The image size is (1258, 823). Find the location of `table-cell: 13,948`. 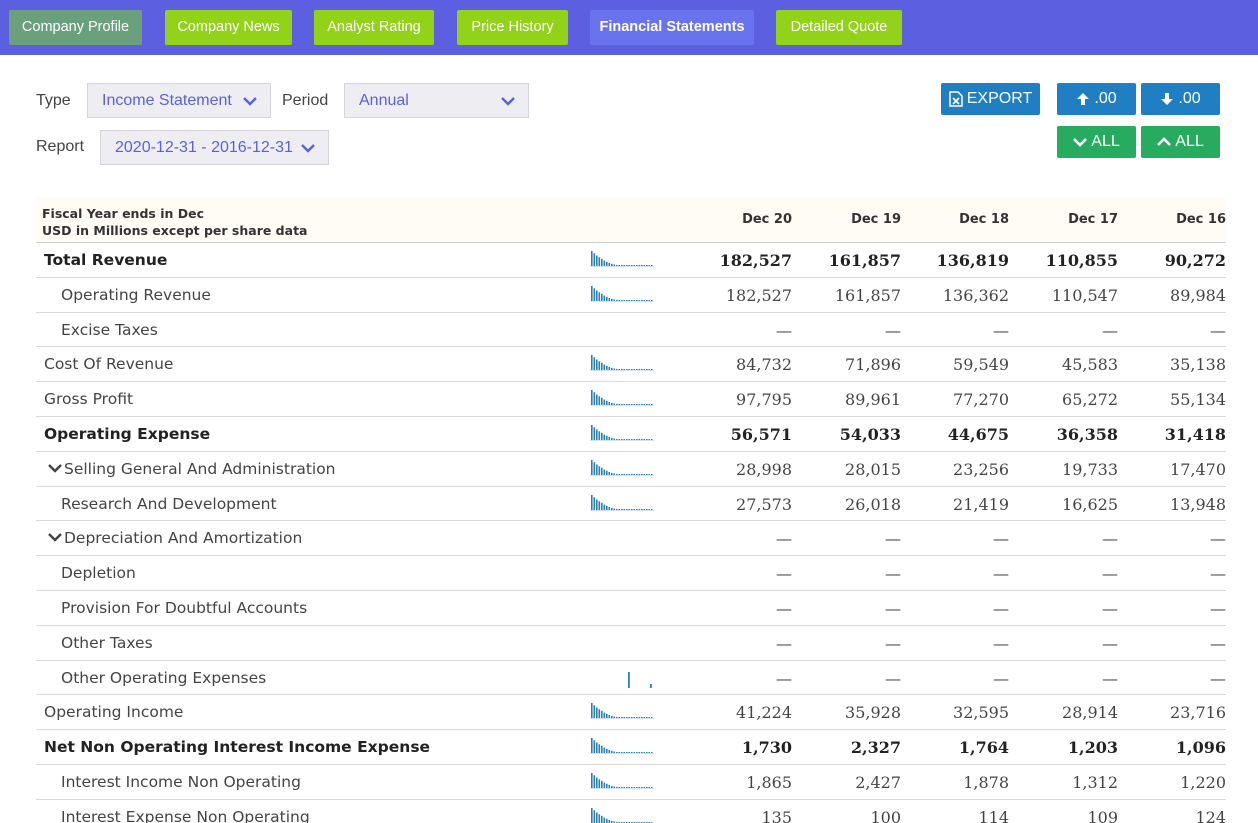

table-cell: 13,948 is located at coordinates (1198, 504).